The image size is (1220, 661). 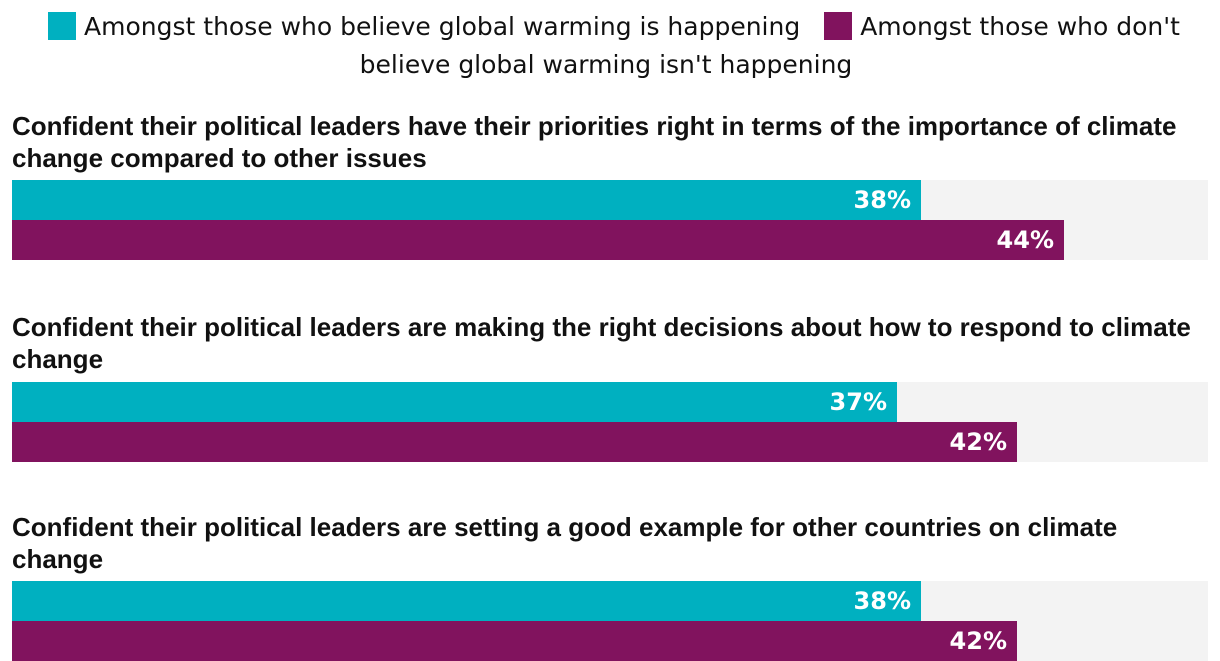 I want to click on bar-track: 44%, so click(x=610, y=240).